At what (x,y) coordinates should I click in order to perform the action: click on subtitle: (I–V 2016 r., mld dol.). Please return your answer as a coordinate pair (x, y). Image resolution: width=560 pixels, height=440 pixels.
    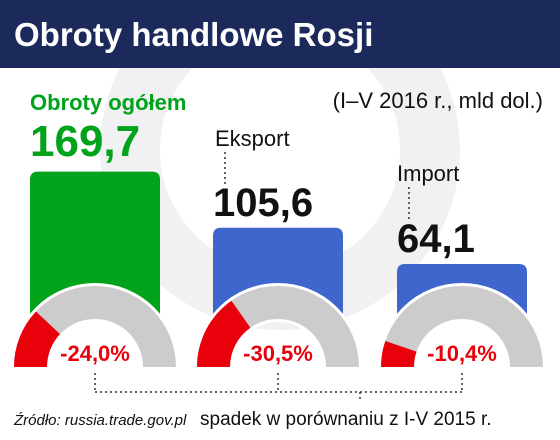
    Looking at the image, I should click on (438, 100).